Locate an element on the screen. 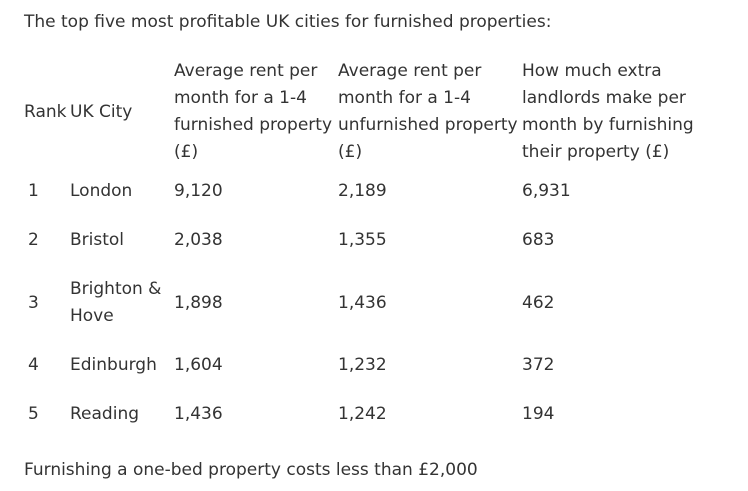 The height and width of the screenshot is (491, 748). rank-cell: 3 is located at coordinates (33, 302).